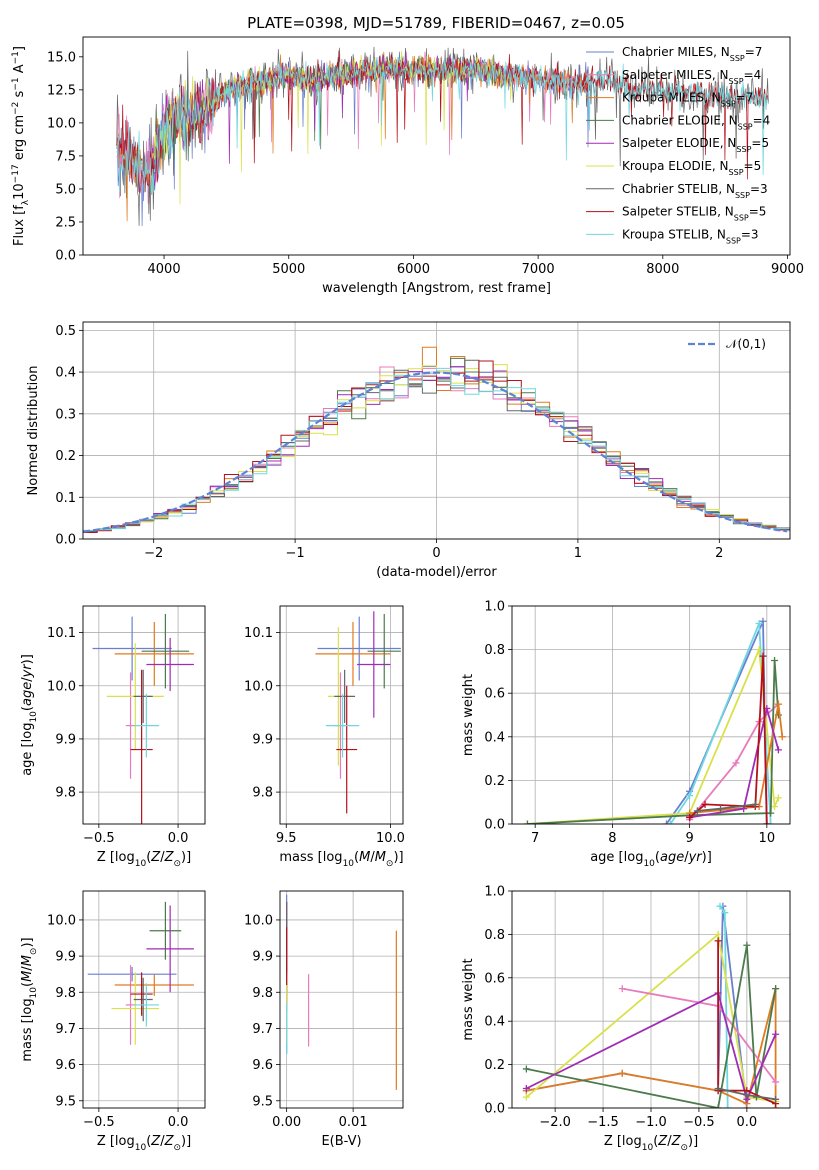 This screenshot has width=819, height=1170. I want to click on mass_vs_Z-xlabel: Z [log10(Z/Z⊙)], so click(144, 1143).